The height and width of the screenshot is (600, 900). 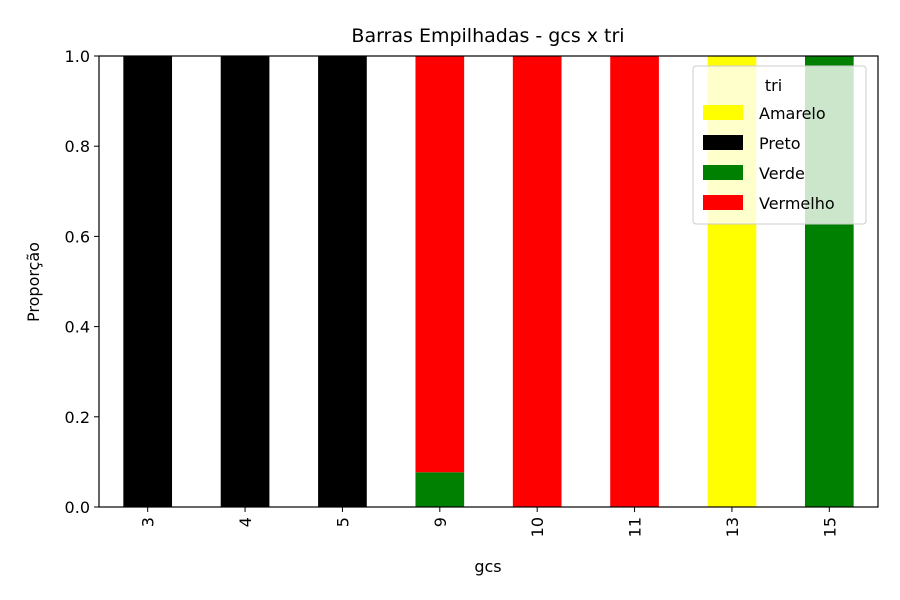 What do you see at coordinates (77, 327) in the screenshot?
I see `y-tick-label: 0.4` at bounding box center [77, 327].